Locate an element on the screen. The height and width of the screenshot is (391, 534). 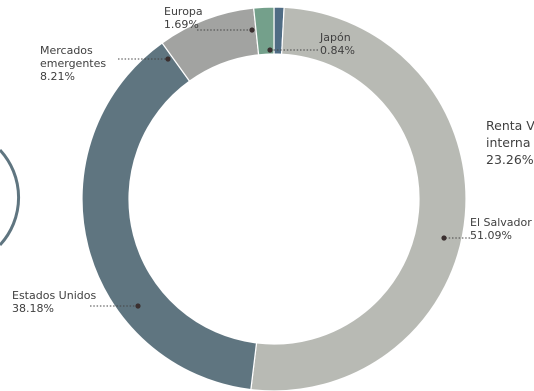
leader-dot-el-salvador is located at coordinates (444, 238).